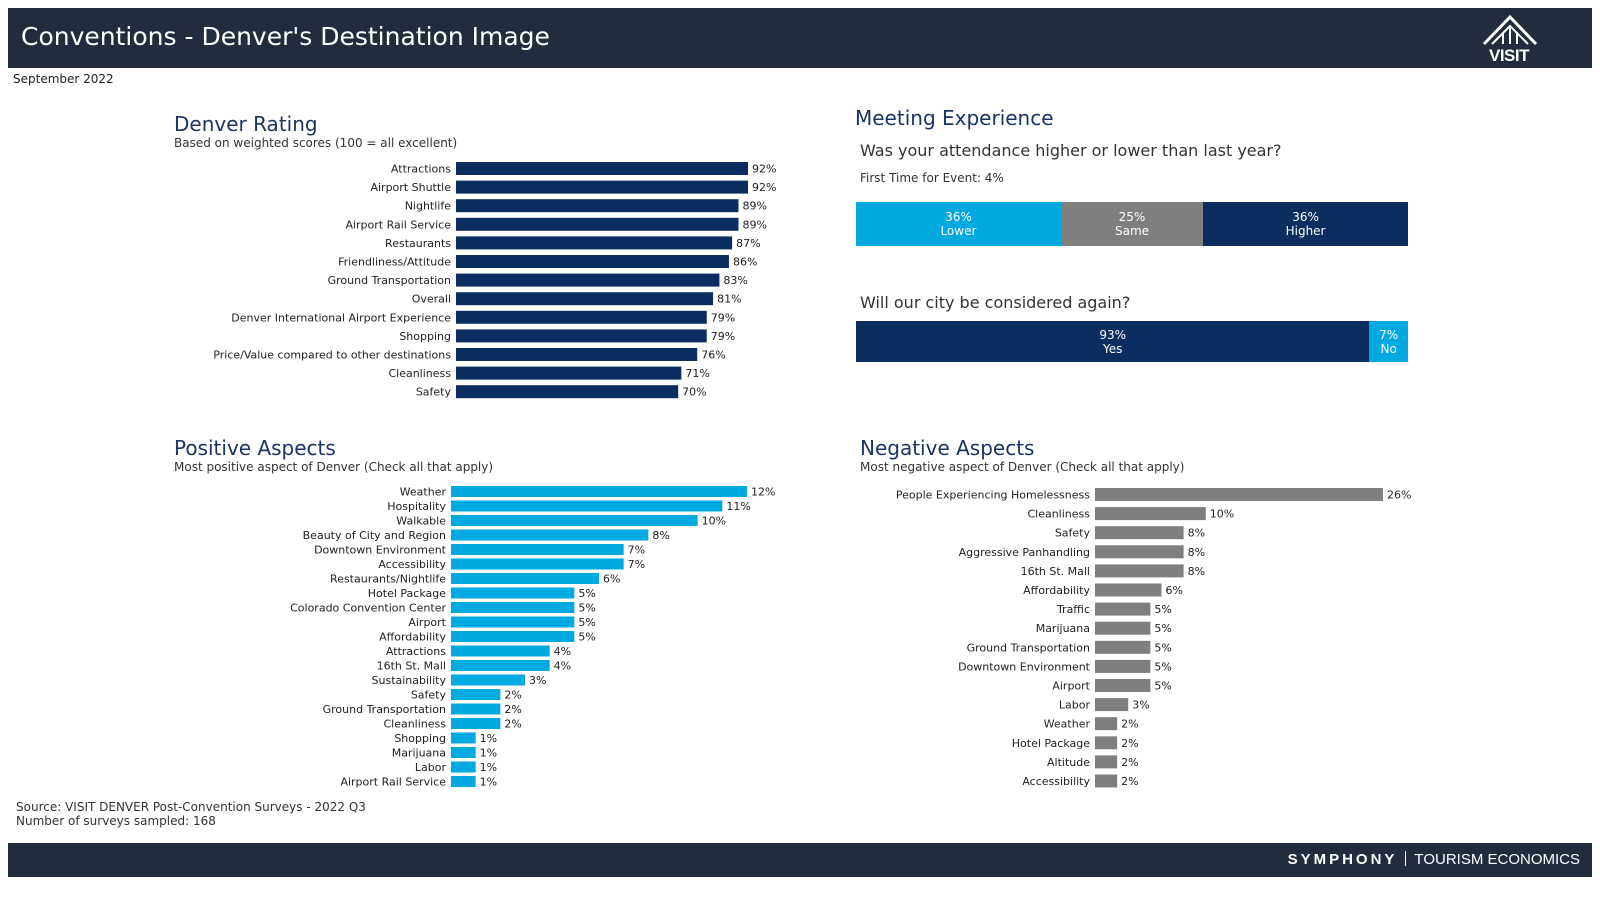 The image size is (1600, 900). Describe the element at coordinates (562, 666) in the screenshot. I see `positive-value-label: 4%` at that location.